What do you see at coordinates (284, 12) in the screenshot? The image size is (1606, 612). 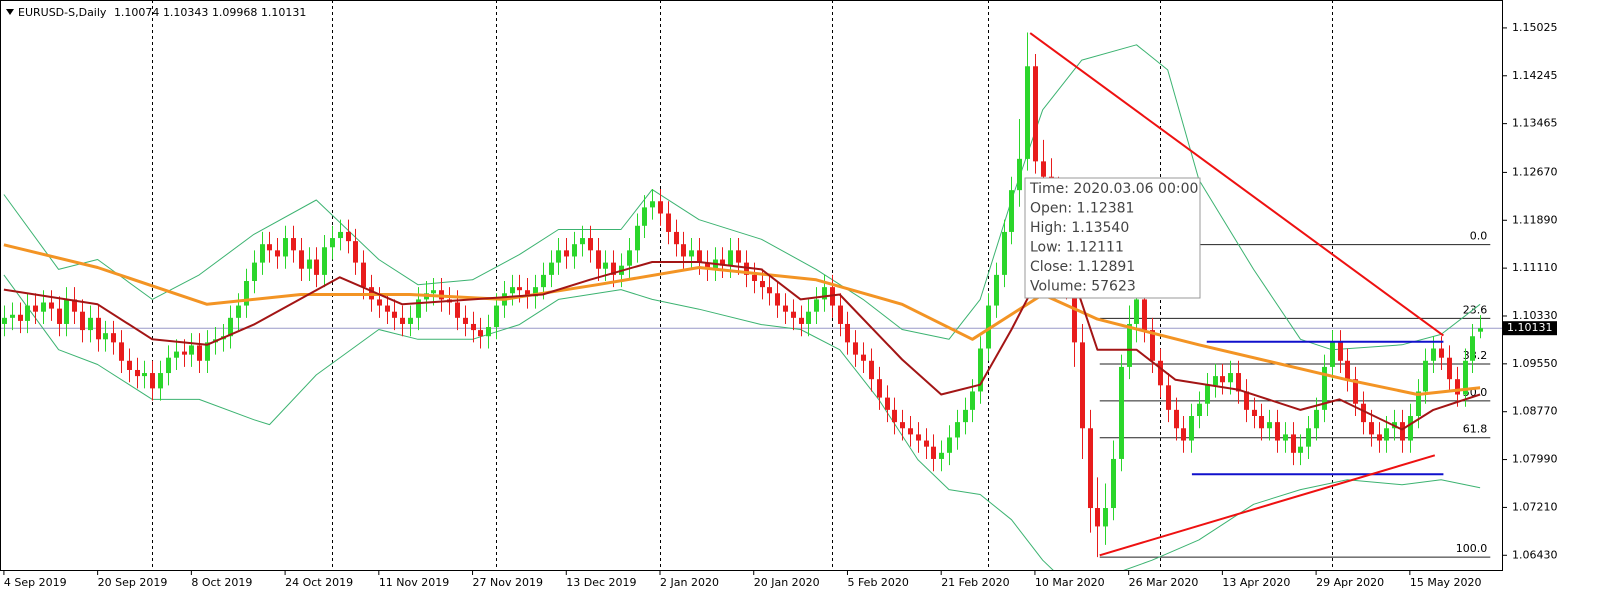 I see `last-close: 1.10131` at bounding box center [284, 12].